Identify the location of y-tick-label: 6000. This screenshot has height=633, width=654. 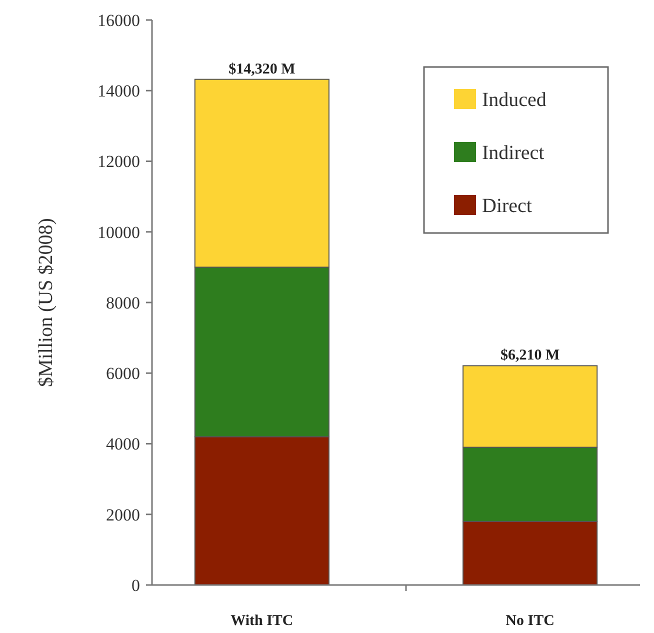
(123, 374).